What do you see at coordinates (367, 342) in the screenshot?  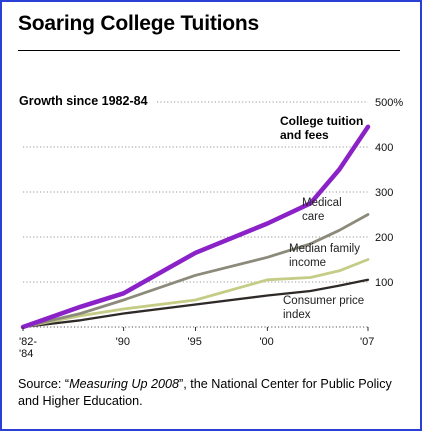 I see `x-tick-label: '07` at bounding box center [367, 342].